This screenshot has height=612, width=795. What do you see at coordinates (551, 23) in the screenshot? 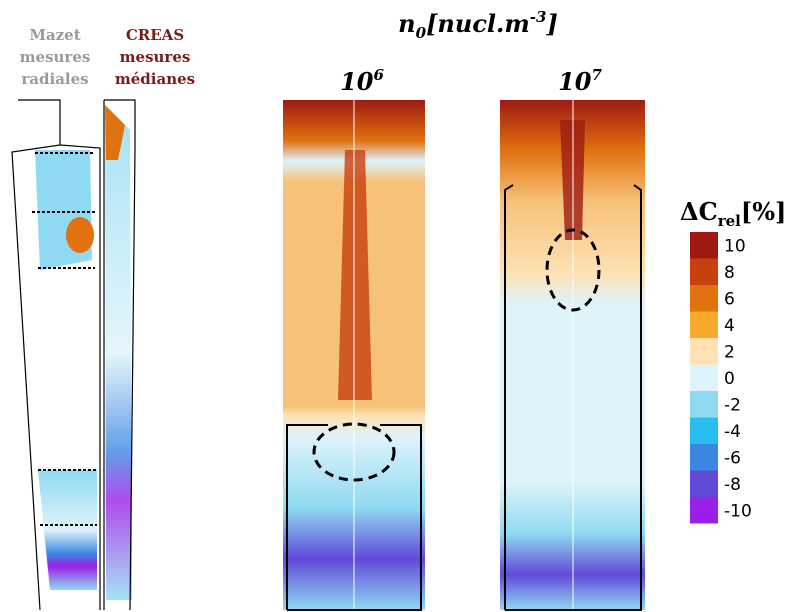
I see `title-part: ]` at bounding box center [551, 23].